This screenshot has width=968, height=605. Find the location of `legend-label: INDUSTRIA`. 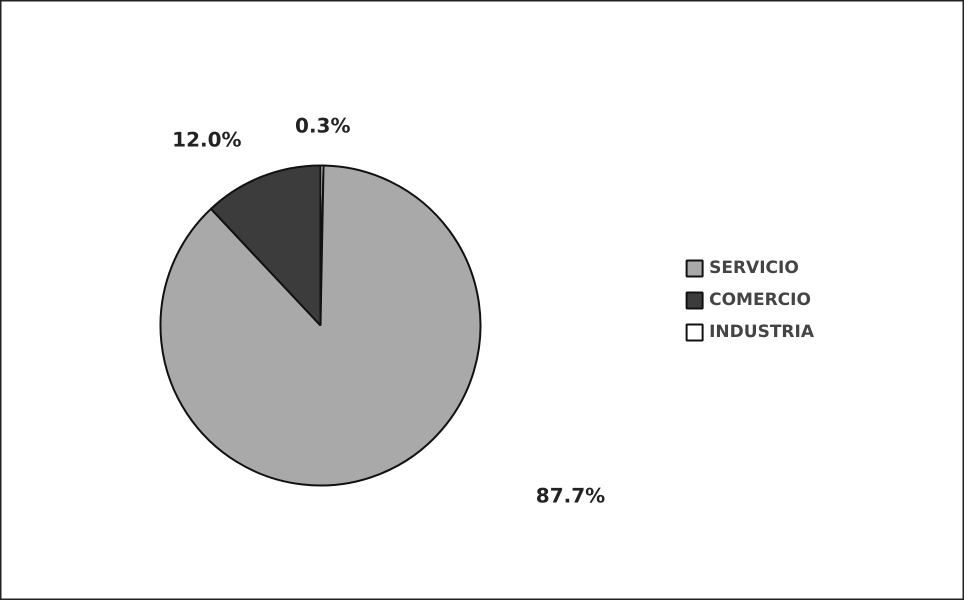

legend-label: INDUSTRIA is located at coordinates (761, 332).